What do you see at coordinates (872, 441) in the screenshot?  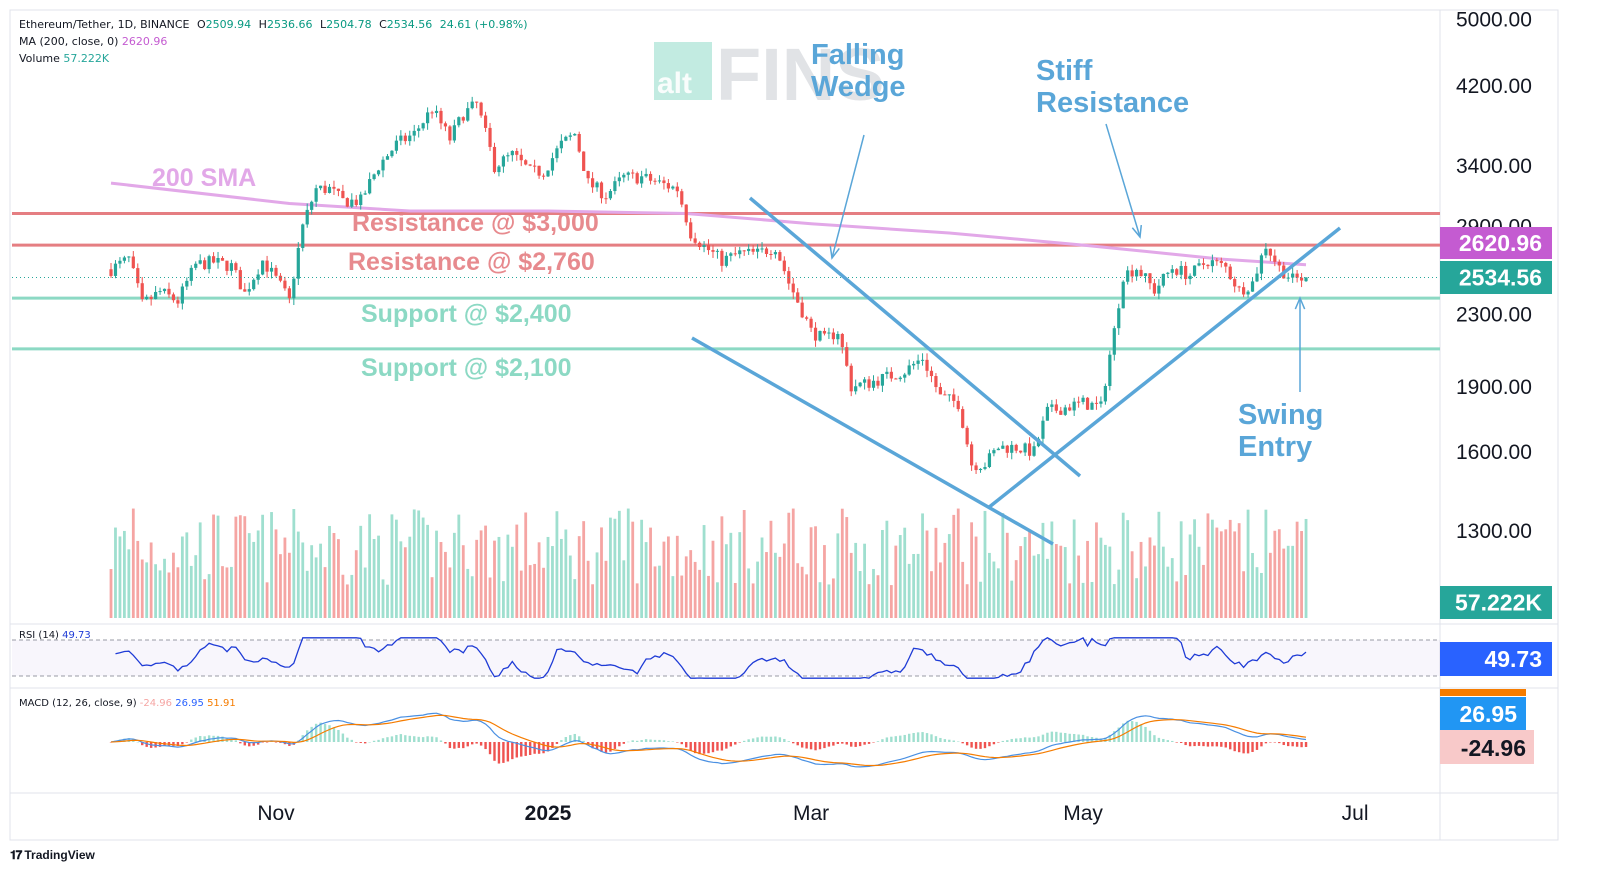 I see `wedge-lower-line` at bounding box center [872, 441].